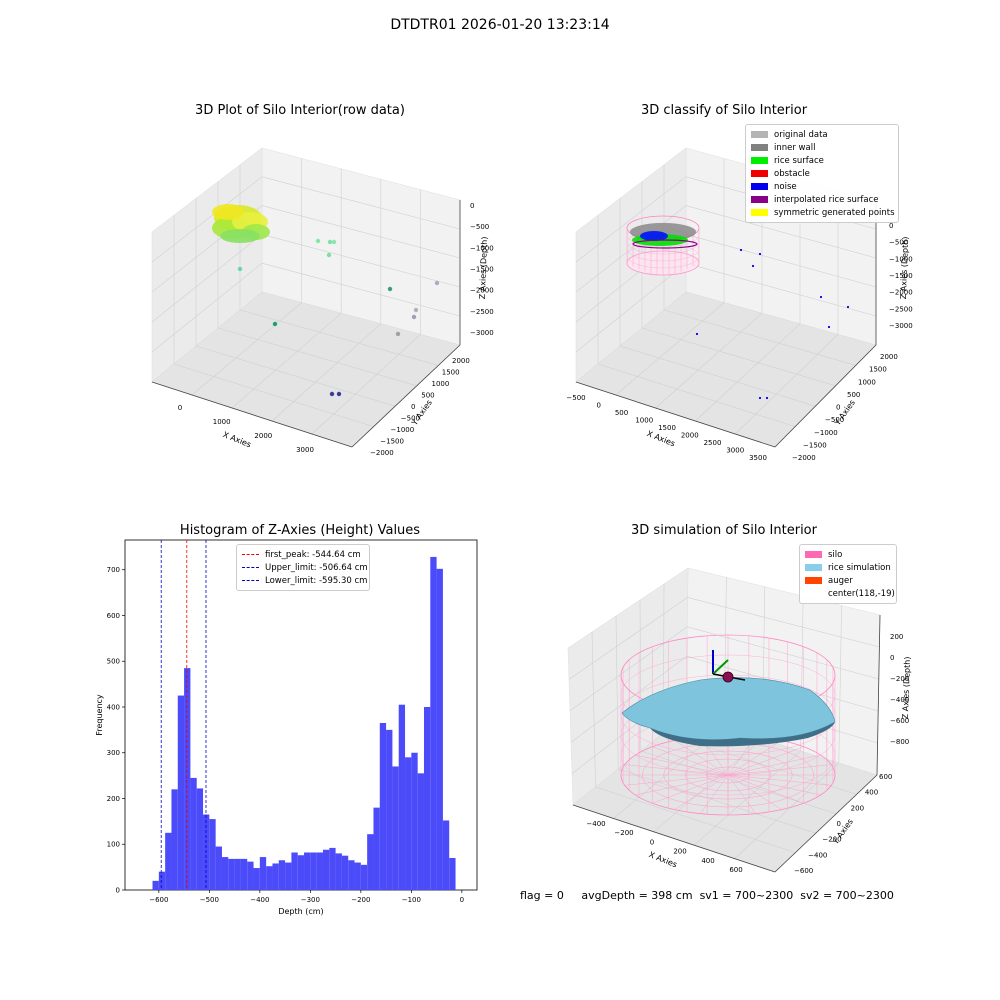  What do you see at coordinates (707, 861) in the screenshot?
I see `plot4-x-tick-label: 400` at bounding box center [707, 861].